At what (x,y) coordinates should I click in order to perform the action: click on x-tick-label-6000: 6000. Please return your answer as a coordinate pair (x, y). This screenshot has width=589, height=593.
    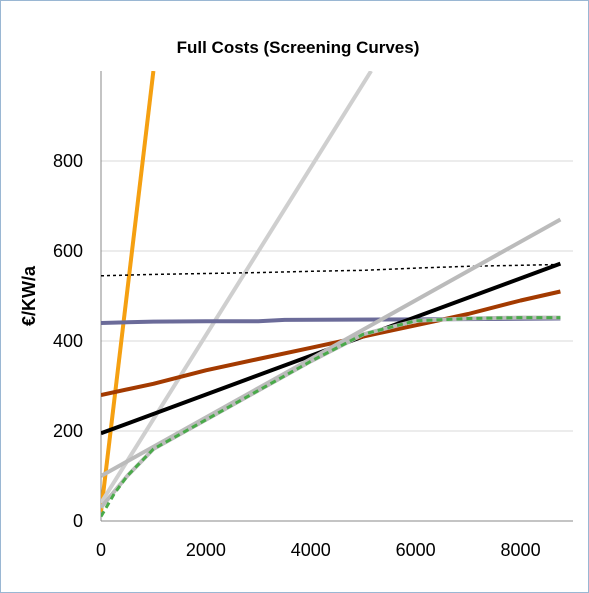
    Looking at the image, I should click on (416, 550).